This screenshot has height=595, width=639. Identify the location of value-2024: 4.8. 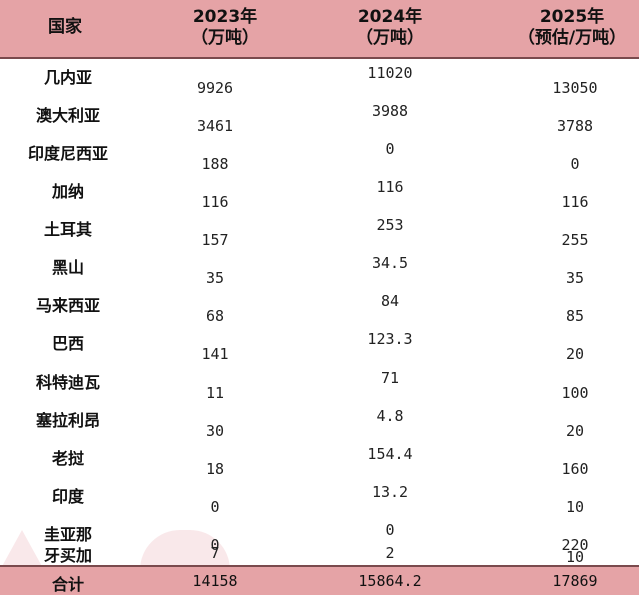
(390, 416).